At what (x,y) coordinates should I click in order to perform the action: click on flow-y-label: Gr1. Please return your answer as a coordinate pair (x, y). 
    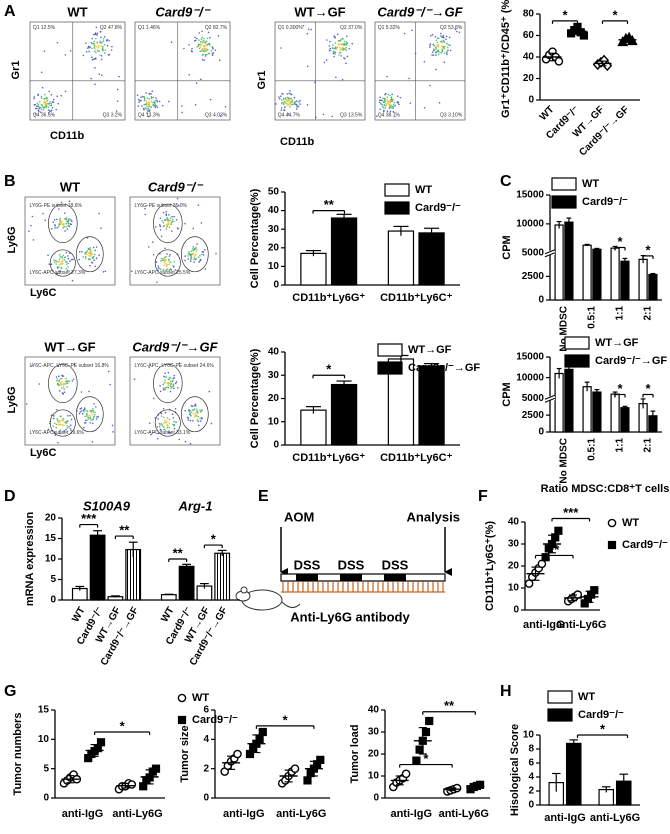
    Looking at the image, I should click on (16, 70).